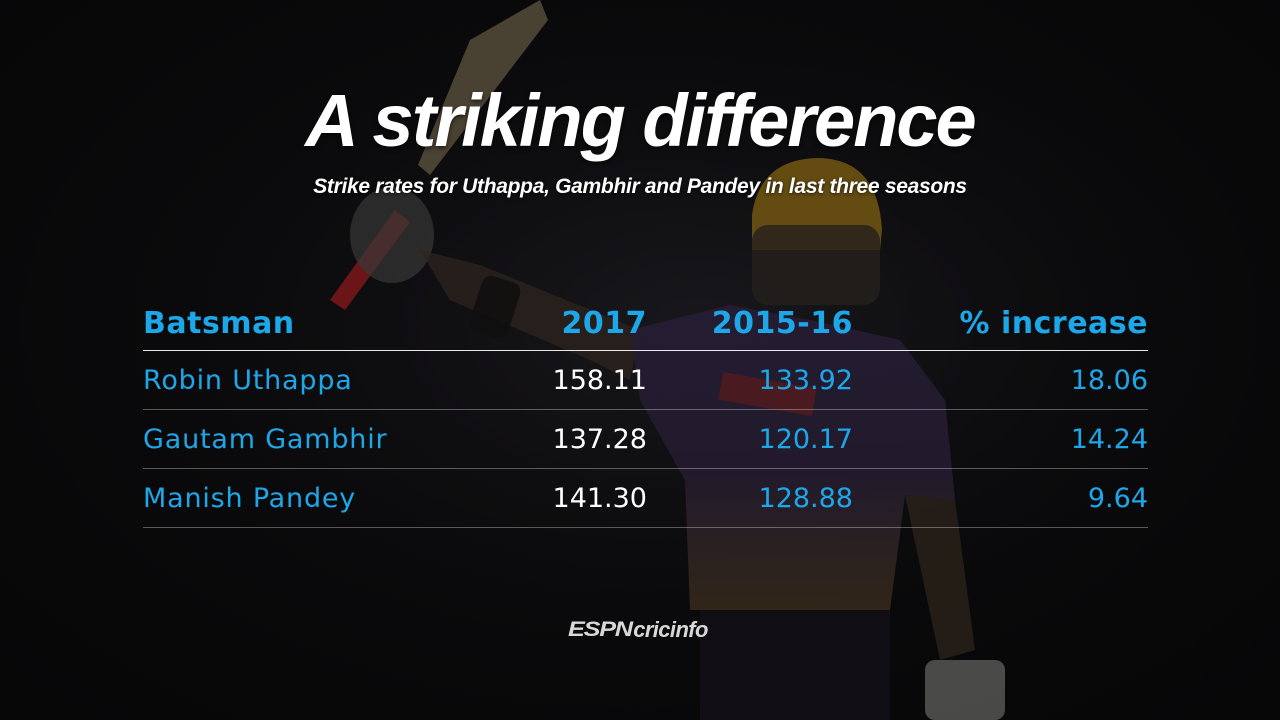 The width and height of the screenshot is (1280, 720). I want to click on strike-rate-2015-16: 120.17, so click(805, 439).